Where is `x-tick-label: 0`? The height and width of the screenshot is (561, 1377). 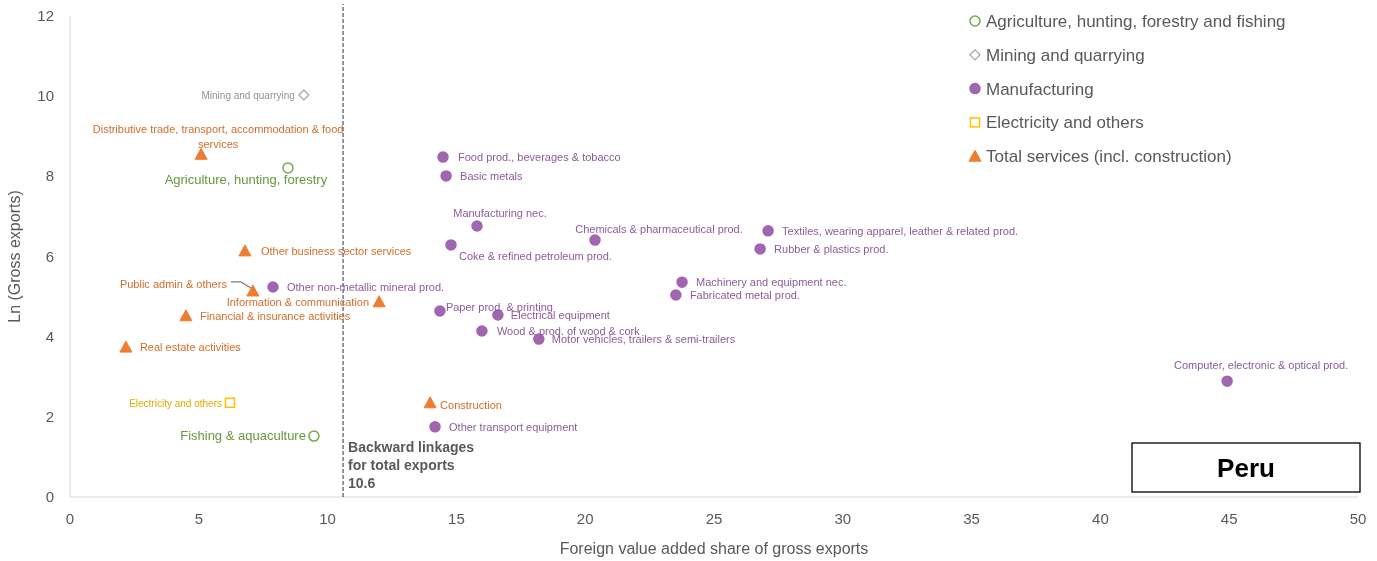 x-tick-label: 0 is located at coordinates (70, 518).